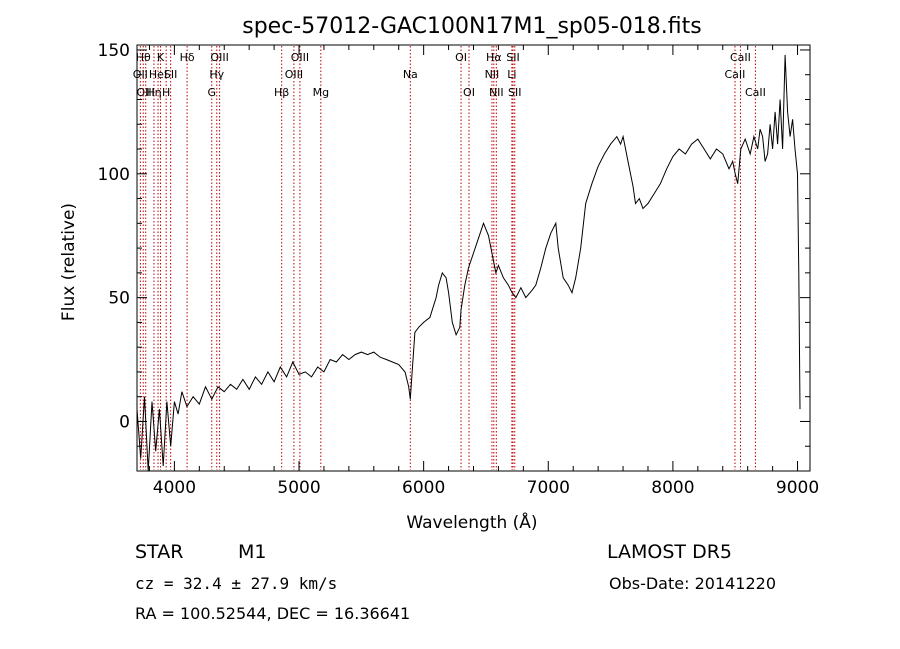 The image size is (900, 649). I want to click on chart-title: spec-57012-GAC100N17M1_sp05-018.fits, so click(472, 26).